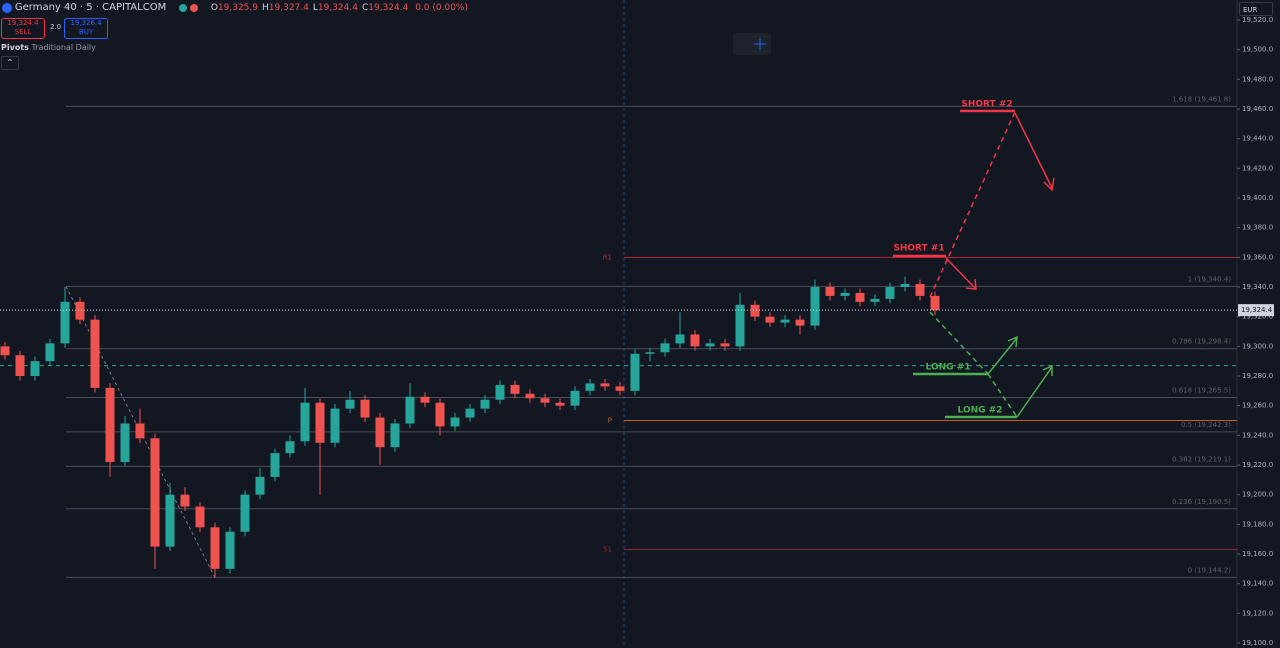  Describe the element at coordinates (1257, 20) in the screenshot. I see `y-tick-label: 19,520.0` at that location.